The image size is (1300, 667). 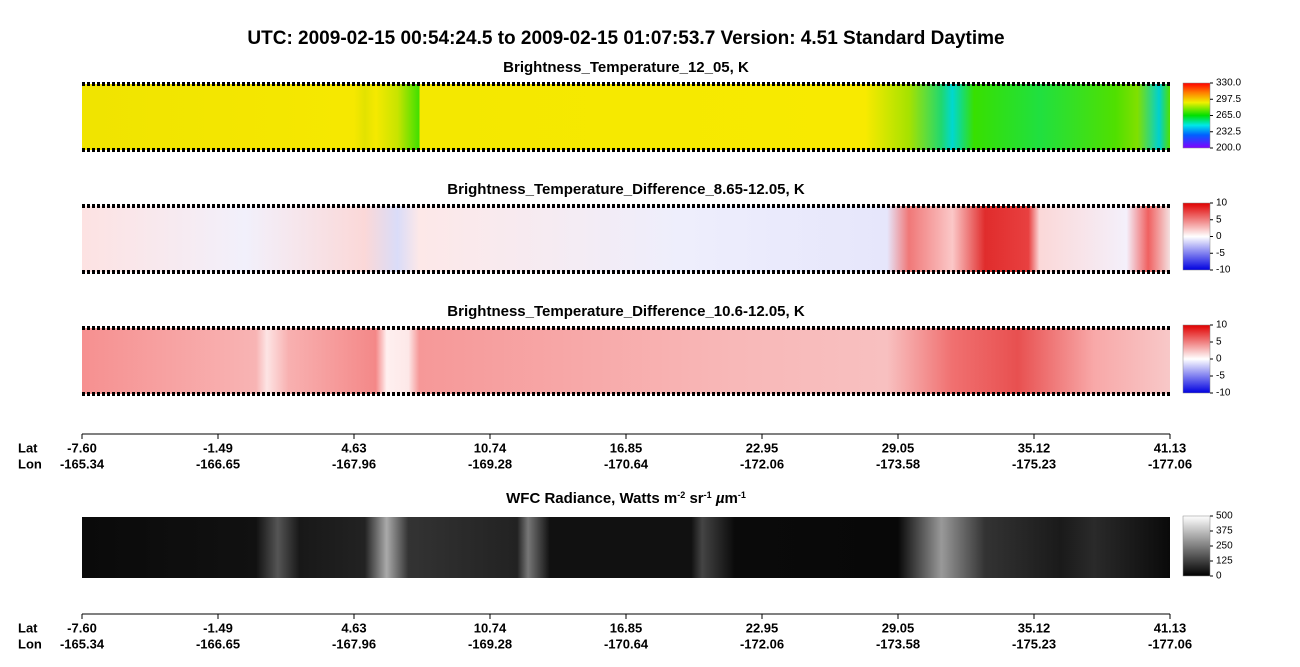 What do you see at coordinates (591, 498) in the screenshot?
I see `title-part: WFC Radiance, Watts m` at bounding box center [591, 498].